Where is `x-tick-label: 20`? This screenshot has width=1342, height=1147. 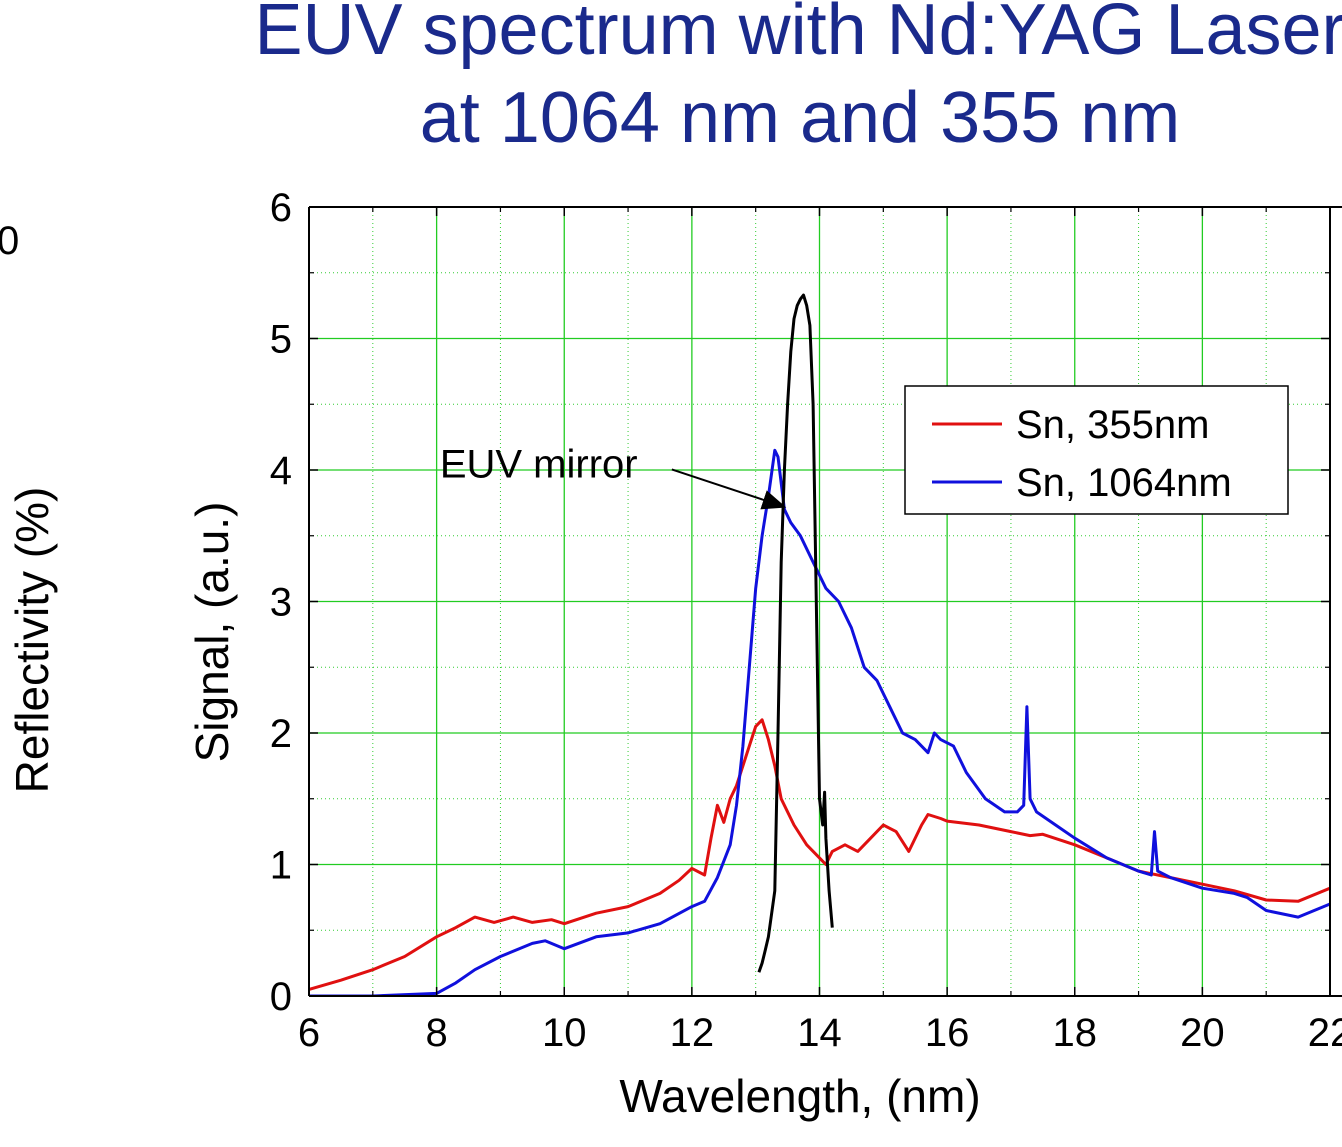 x-tick-label: 20 is located at coordinates (1202, 1033).